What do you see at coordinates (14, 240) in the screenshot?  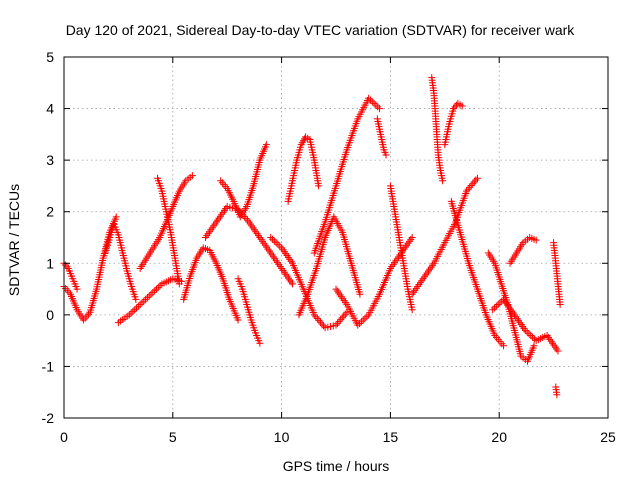 I see `y-axis-label: SDTVAR / TECUs` at bounding box center [14, 240].